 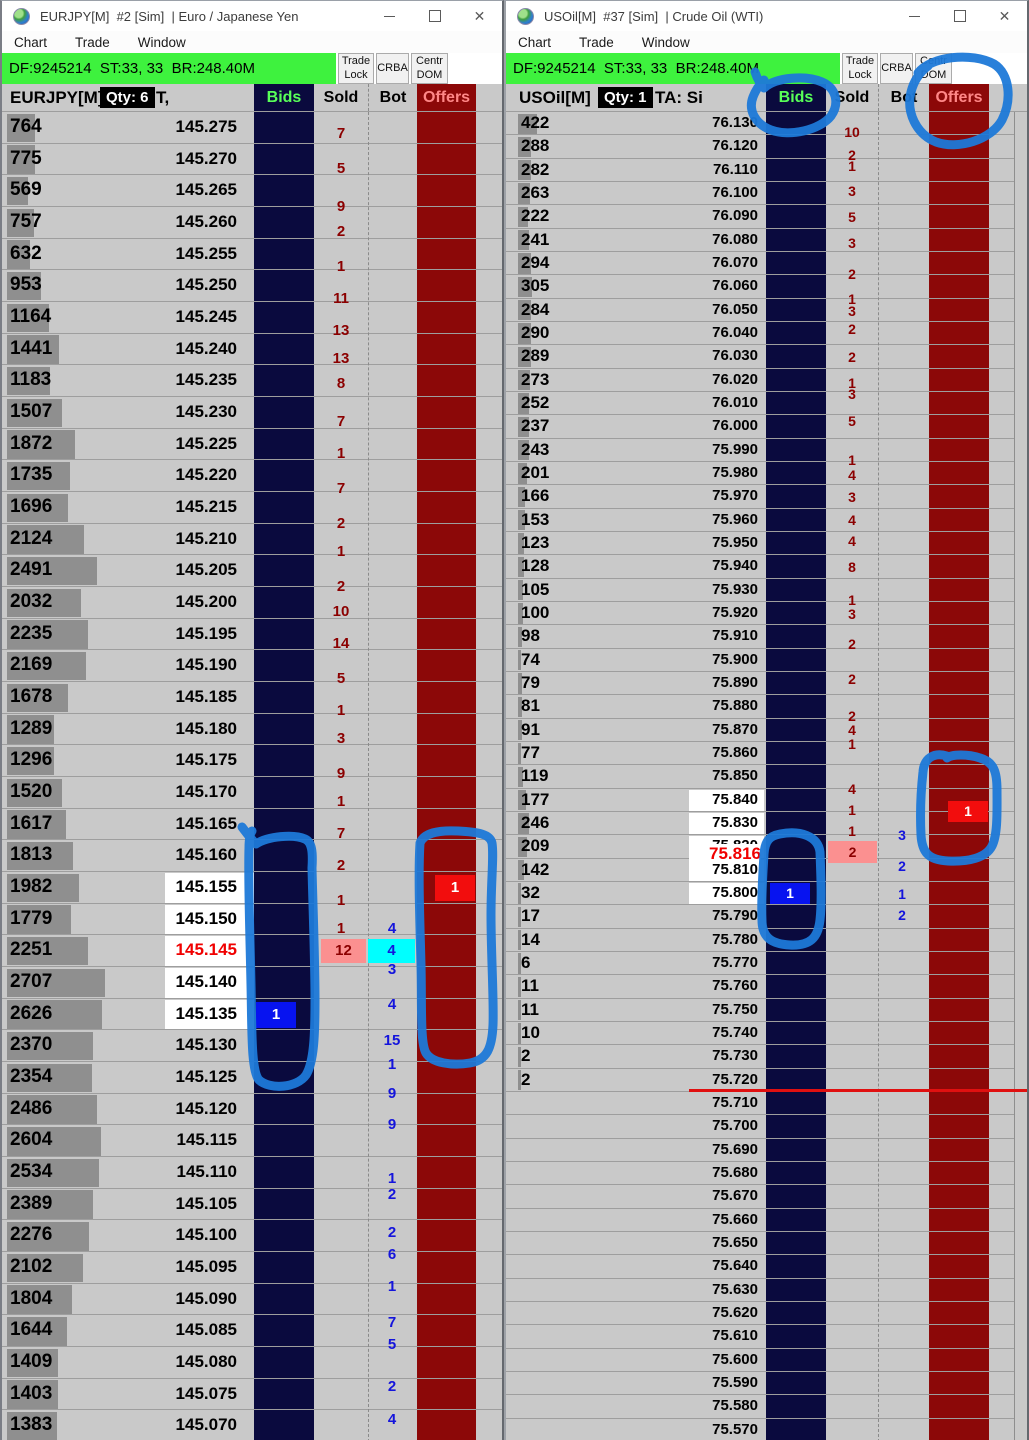 What do you see at coordinates (735, 1196) in the screenshot?
I see `price-cell: 75.670` at bounding box center [735, 1196].